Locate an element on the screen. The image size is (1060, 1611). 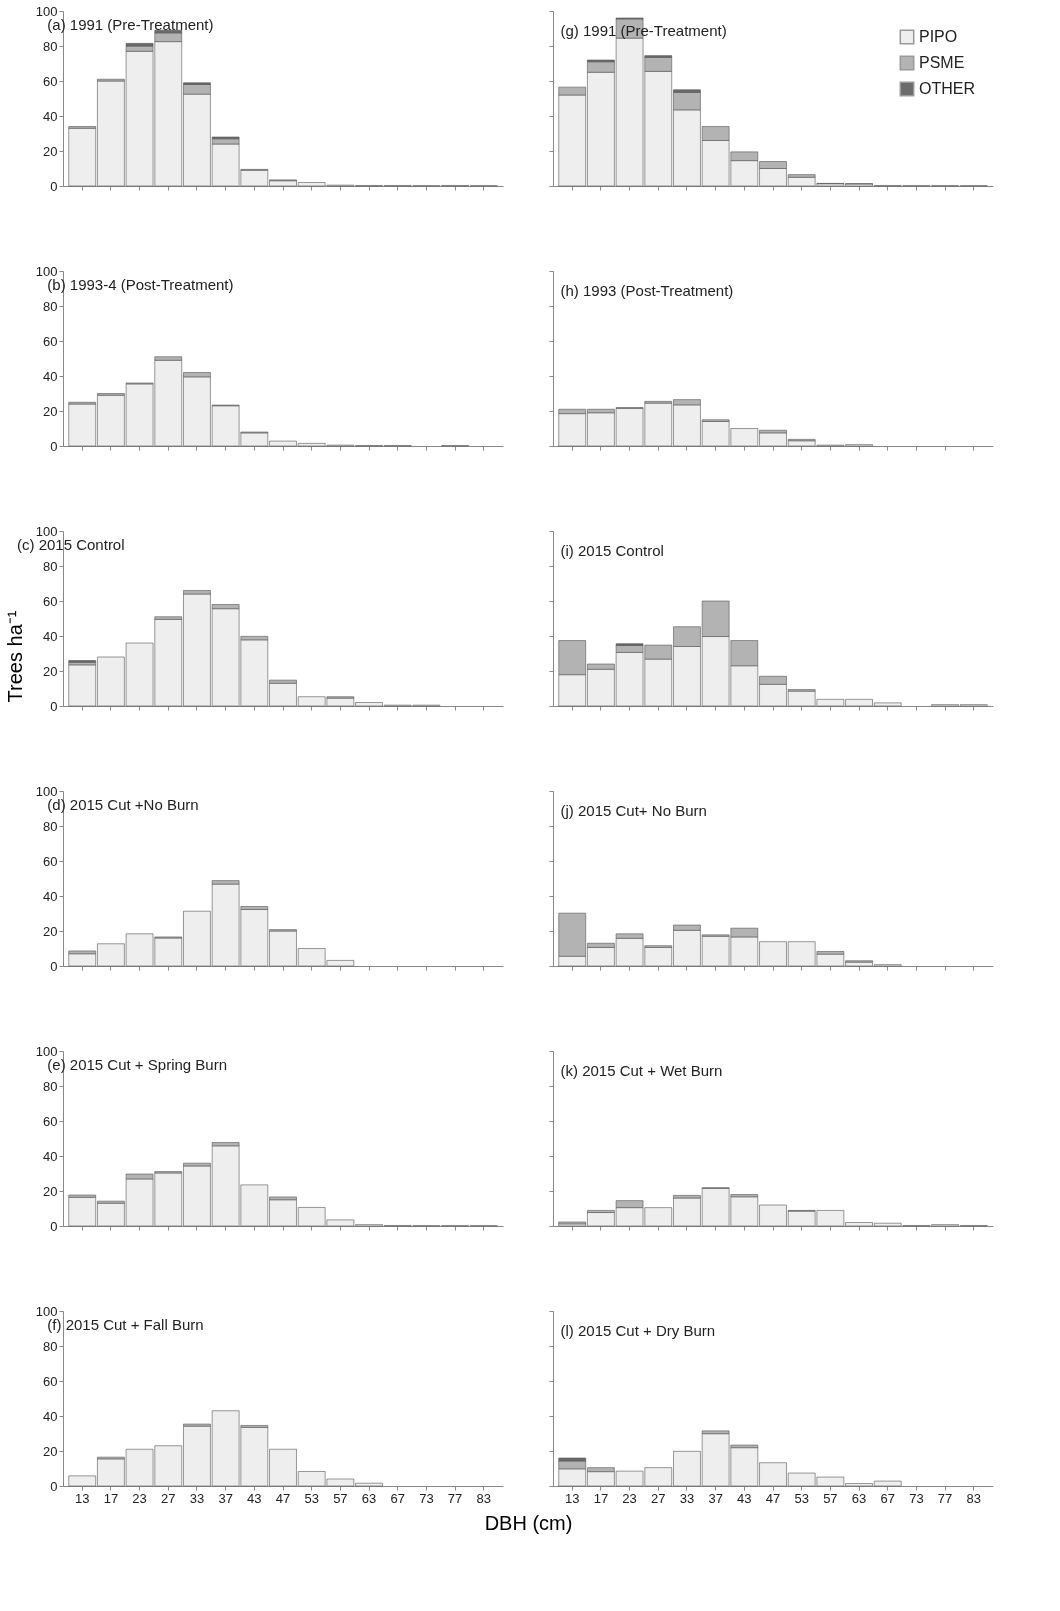
chart-title: (e) 2015 Cut + Spring Burn is located at coordinates (137, 1064).